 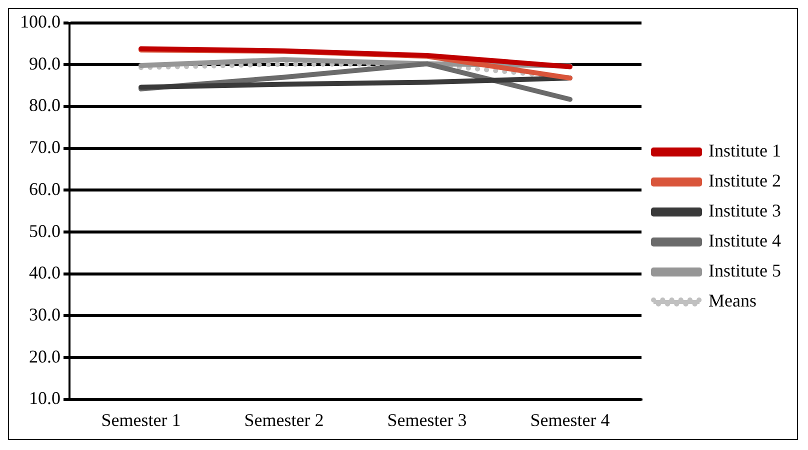 I want to click on legend-label: Institute 4, so click(x=745, y=240).